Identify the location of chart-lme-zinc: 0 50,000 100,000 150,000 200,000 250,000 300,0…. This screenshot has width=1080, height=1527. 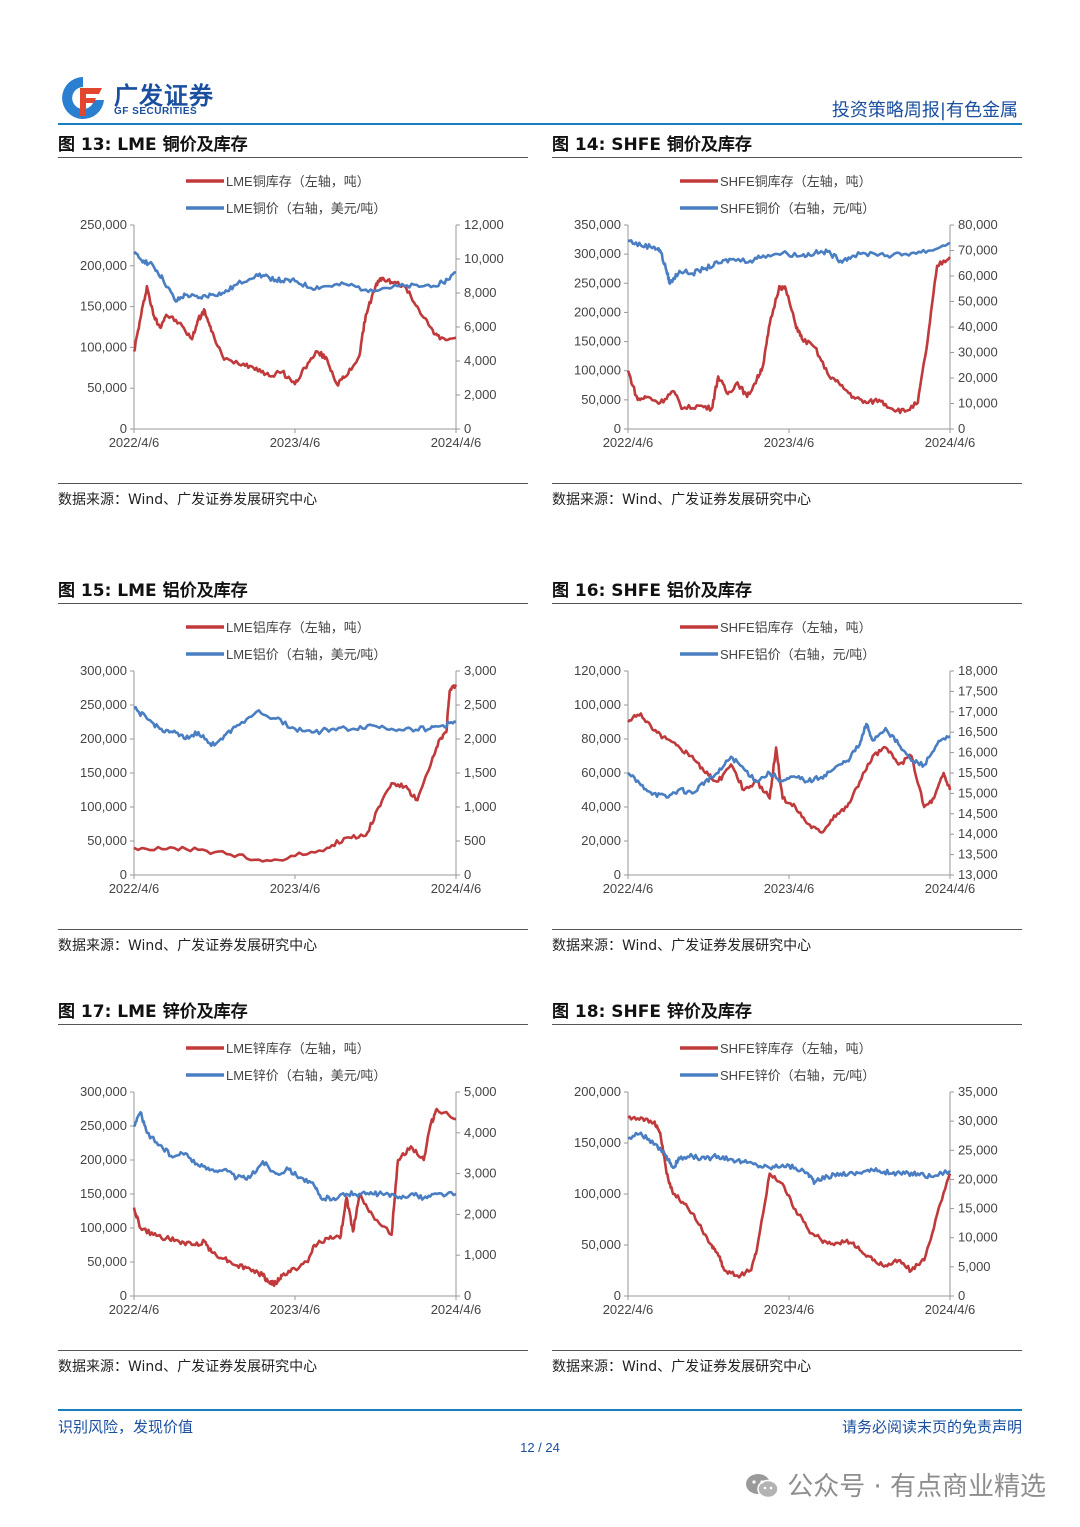
(288, 1179).